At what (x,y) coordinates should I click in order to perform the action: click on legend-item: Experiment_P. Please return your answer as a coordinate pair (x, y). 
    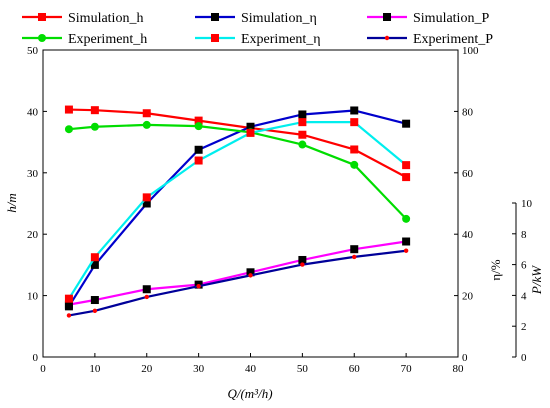
    Looking at the image, I should click on (430, 39).